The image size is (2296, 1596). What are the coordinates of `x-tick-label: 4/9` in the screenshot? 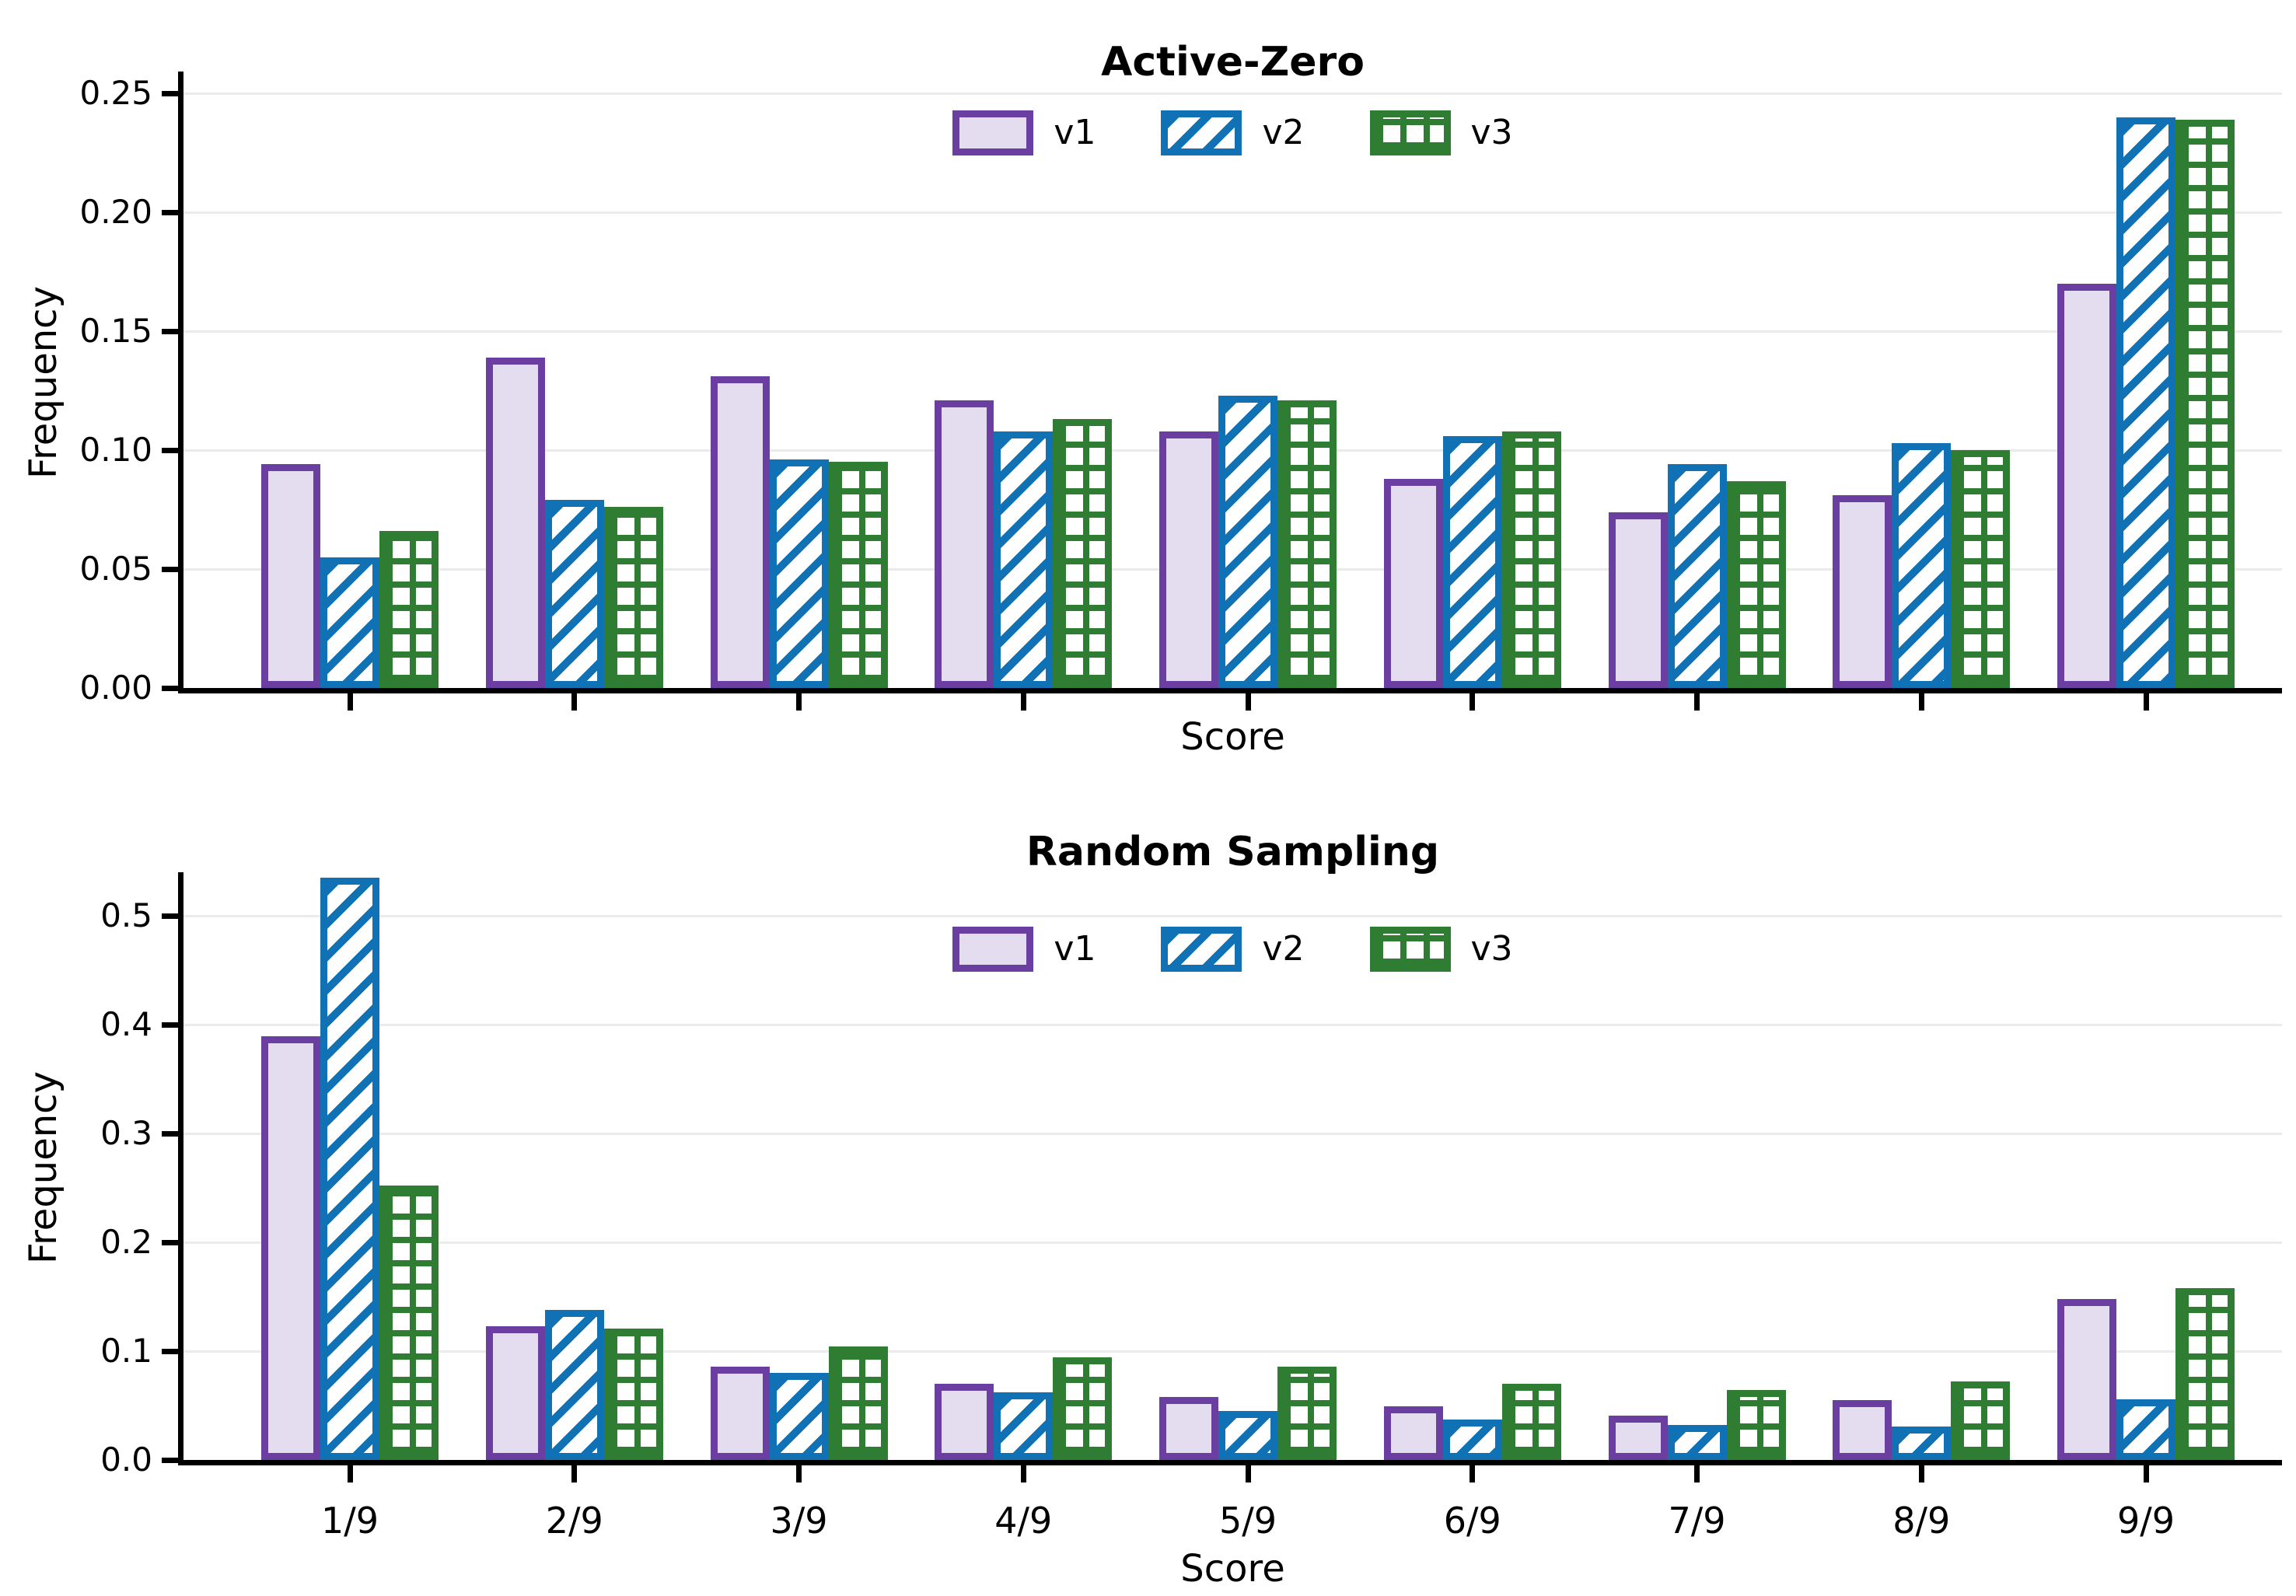 It's located at (1023, 1521).